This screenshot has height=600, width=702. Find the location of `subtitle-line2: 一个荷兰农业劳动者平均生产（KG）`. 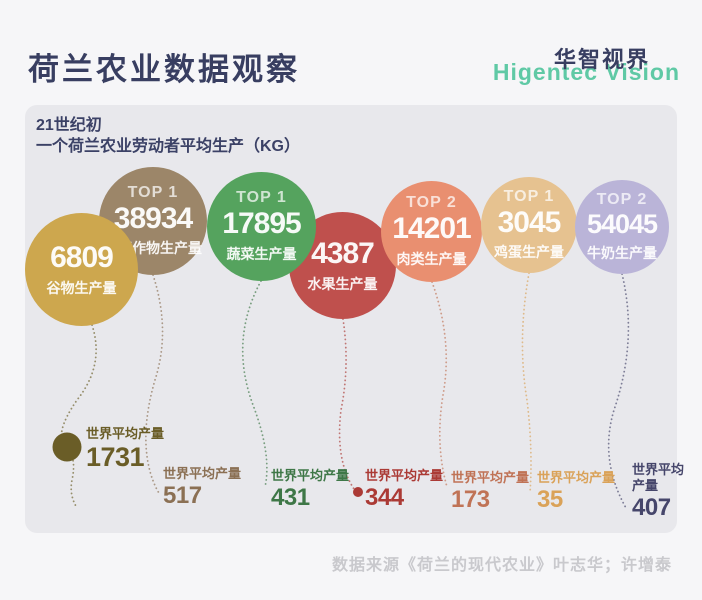

subtitle-line2: 一个荷兰农业劳动者平均生产（KG） is located at coordinates (168, 146).